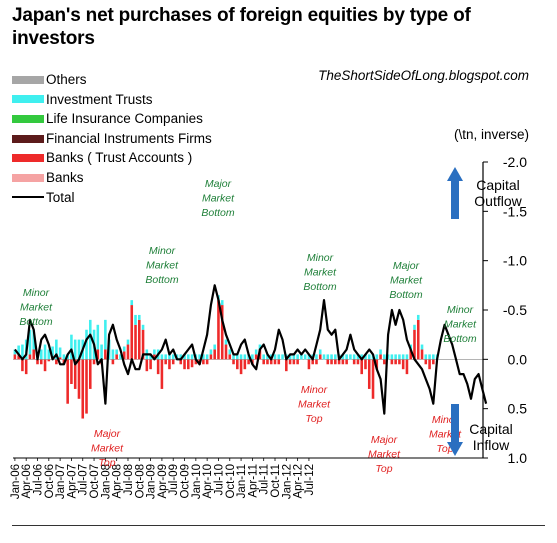  Describe the element at coordinates (129, 479) in the screenshot. I see `x-tick-label: Jul-08` at that location.